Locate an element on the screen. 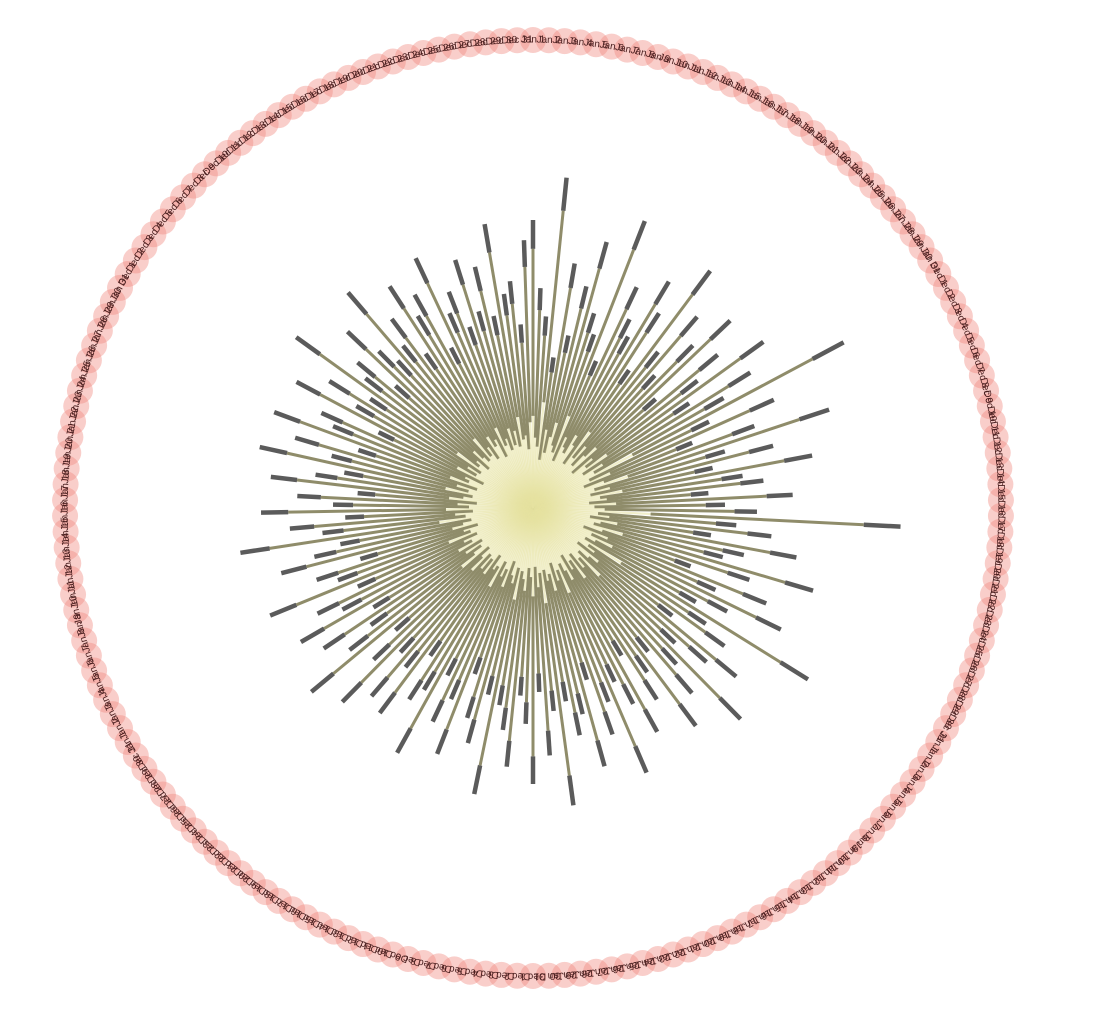 This screenshot has width=1096, height=1014. date-label: Jan 20 is located at coordinates (68, 453).